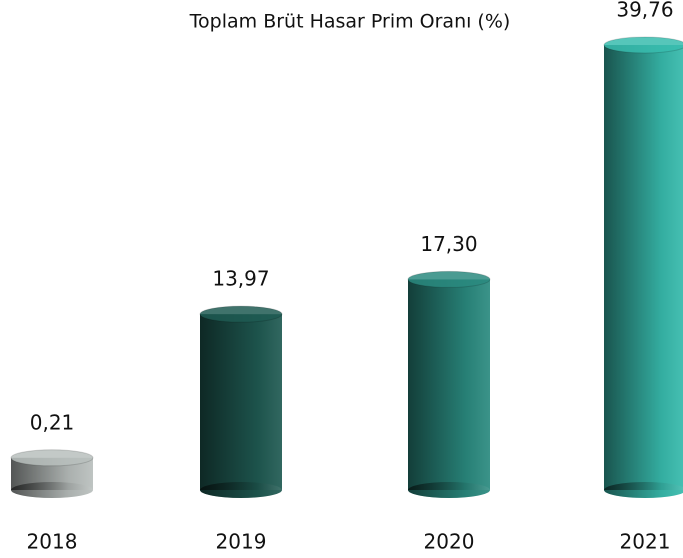 This screenshot has width=683, height=558. What do you see at coordinates (241, 542) in the screenshot?
I see `x-tick-label: 2019` at bounding box center [241, 542].